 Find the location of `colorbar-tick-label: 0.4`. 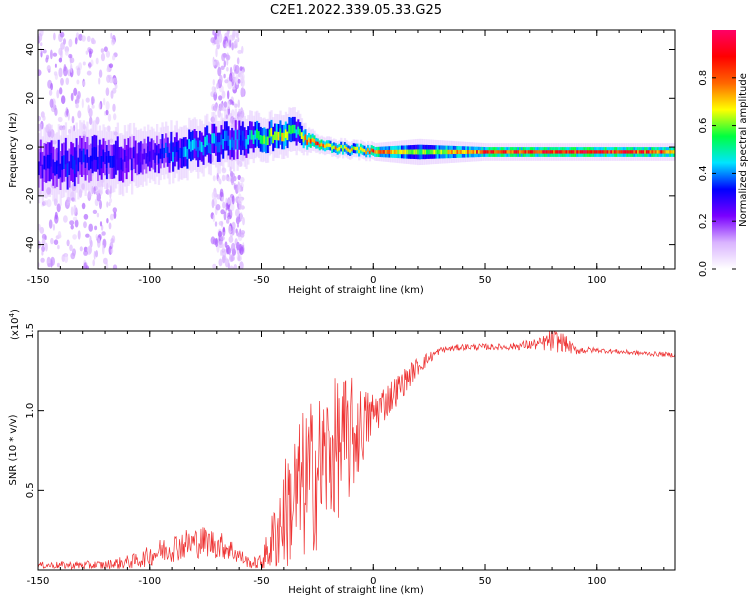

colorbar-tick-label: 0.4 is located at coordinates (703, 173).